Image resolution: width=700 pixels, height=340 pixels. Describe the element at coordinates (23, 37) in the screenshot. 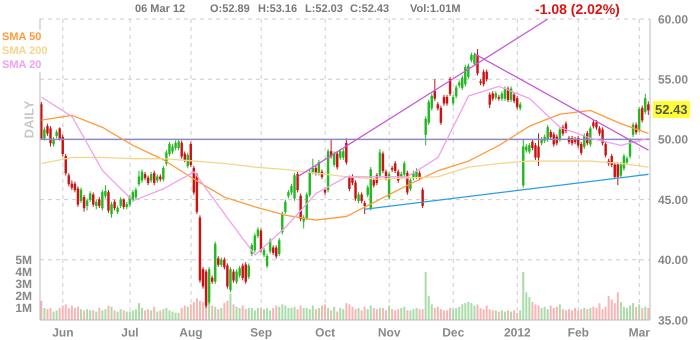

I see `text: SMA 50` at that location.